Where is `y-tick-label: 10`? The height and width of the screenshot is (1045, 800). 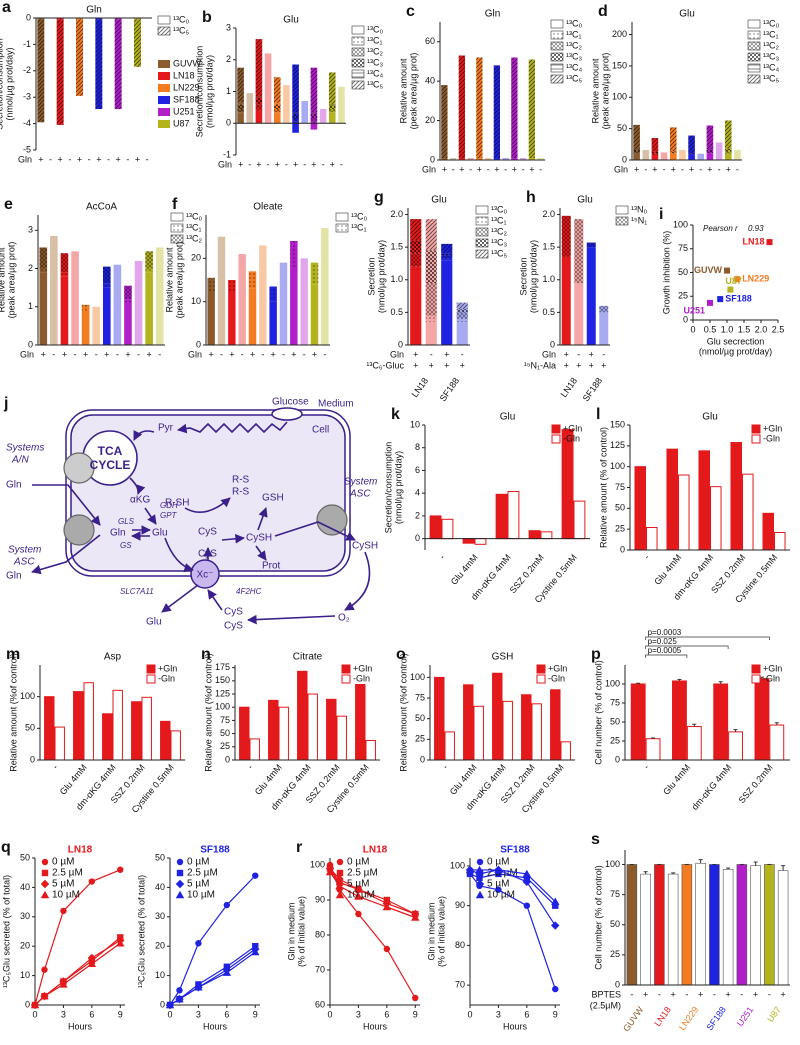 y-tick-label: 10 is located at coordinates (415, 424).